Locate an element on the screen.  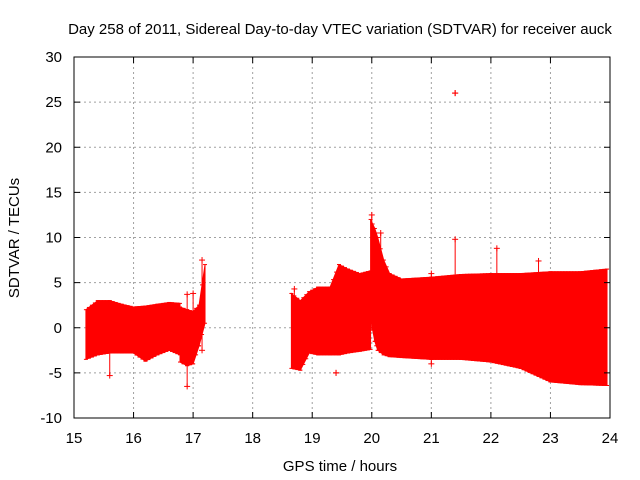
y-tick-label: 10 is located at coordinates (53, 238).